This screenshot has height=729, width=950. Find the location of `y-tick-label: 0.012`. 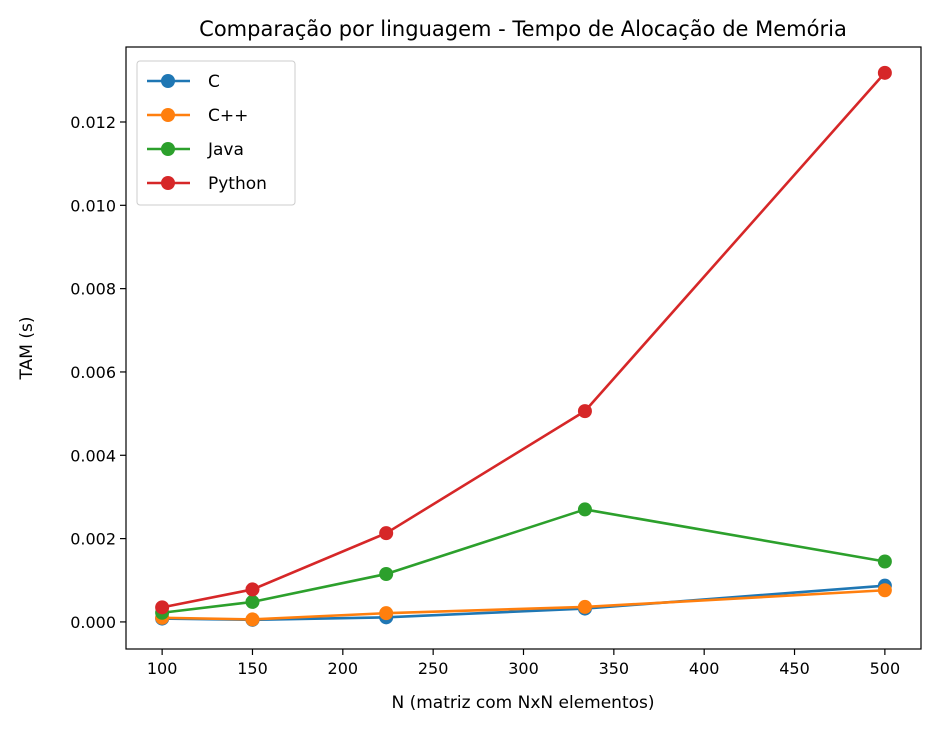

y-tick-label: 0.012 is located at coordinates (93, 122).